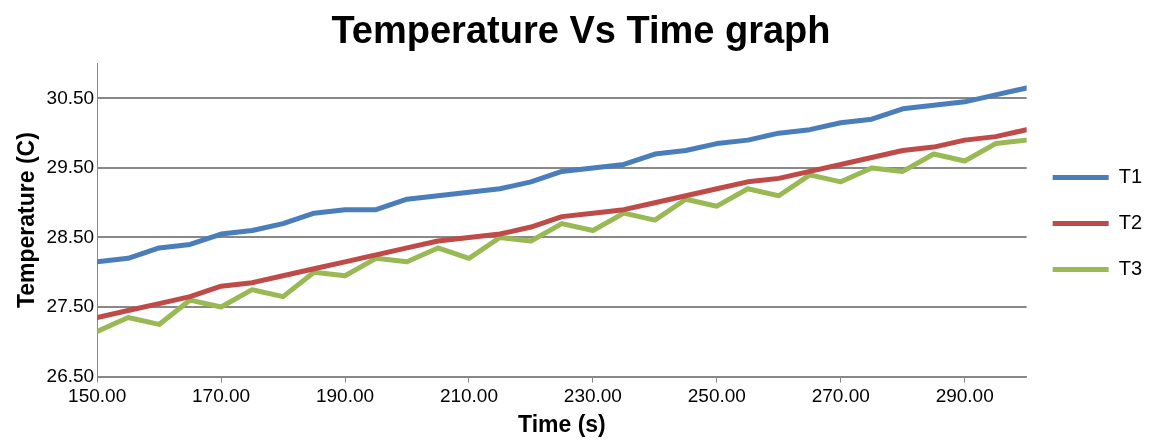 The height and width of the screenshot is (447, 1162). What do you see at coordinates (70, 167) in the screenshot?
I see `y-tick-label: 29.50` at bounding box center [70, 167].